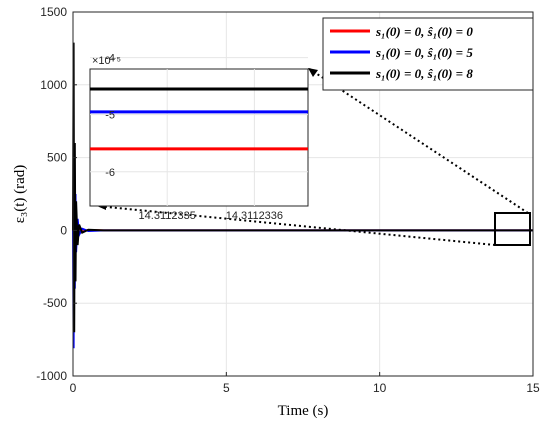 The height and width of the screenshot is (427, 550). What do you see at coordinates (55, 303) in the screenshot?
I see `y-tick-label: -500` at bounding box center [55, 303].